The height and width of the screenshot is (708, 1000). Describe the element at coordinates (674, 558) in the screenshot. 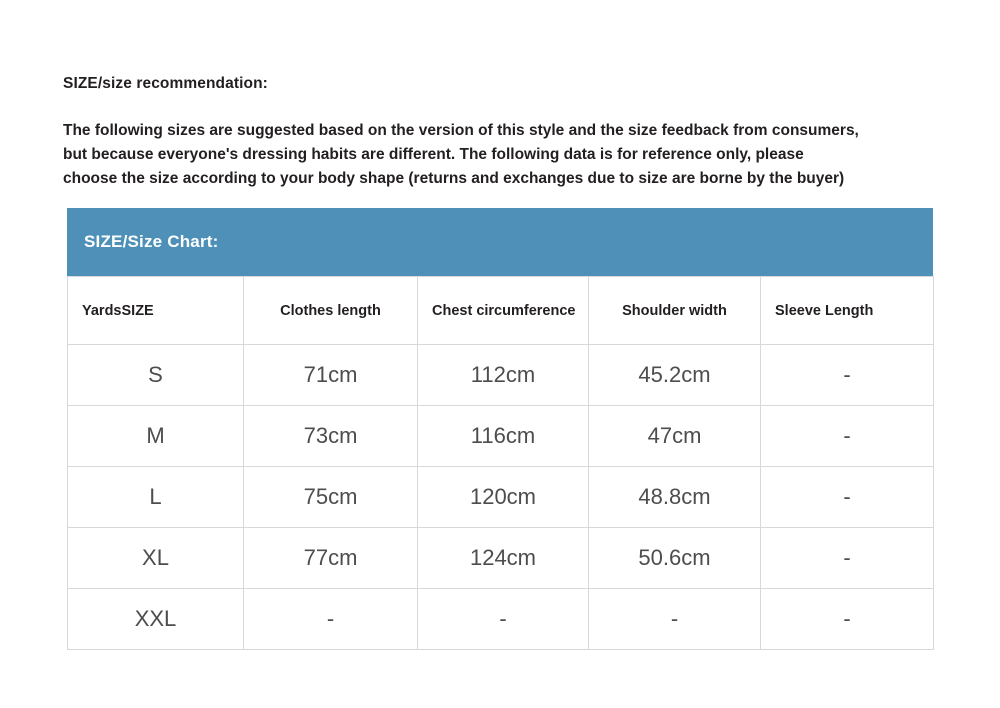

I see `cell-shoulder: 50.6cm` at that location.